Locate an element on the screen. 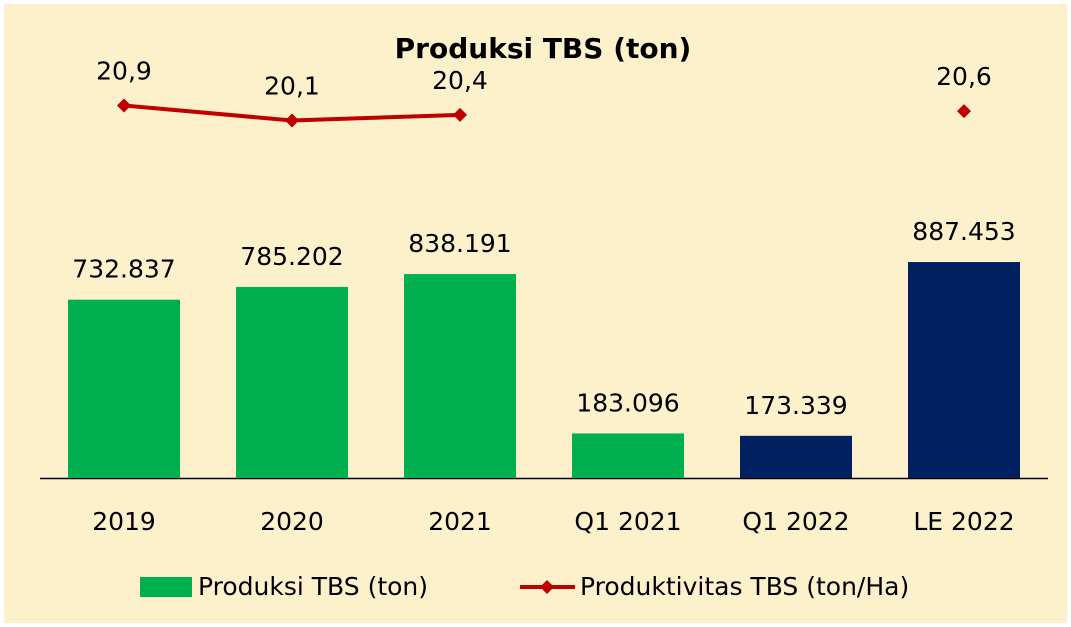 Image resolution: width=1071 pixels, height=627 pixels. bar-value-label: 732.837 is located at coordinates (123, 269).